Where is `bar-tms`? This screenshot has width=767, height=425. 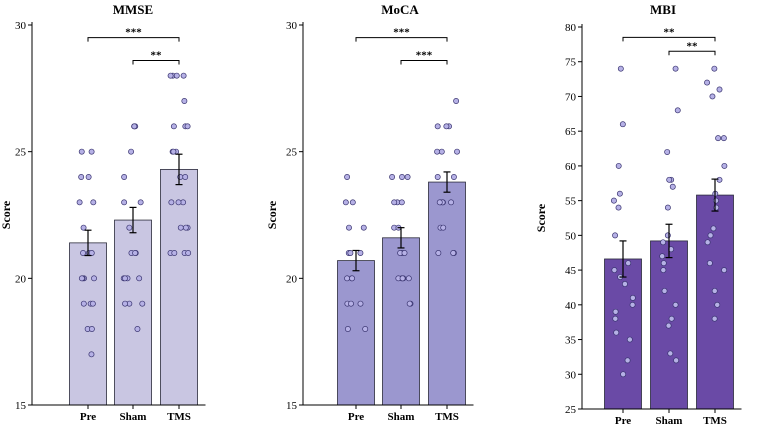
bar-tms is located at coordinates (447, 293).